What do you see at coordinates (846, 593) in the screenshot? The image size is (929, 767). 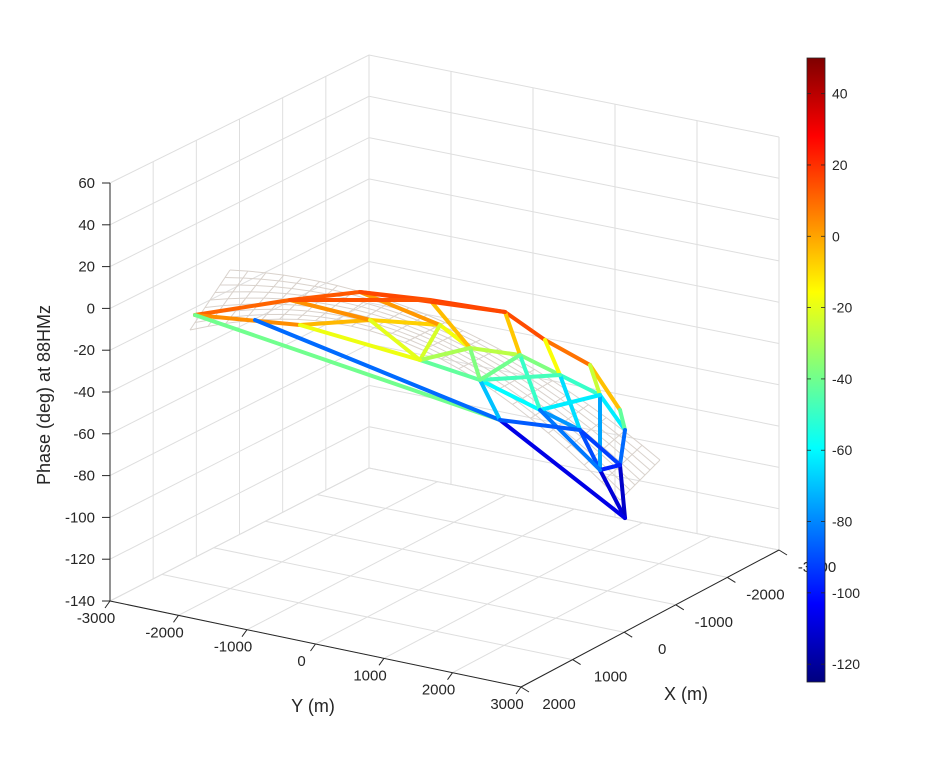 I see `colorbar-tick-label: -100` at bounding box center [846, 593].